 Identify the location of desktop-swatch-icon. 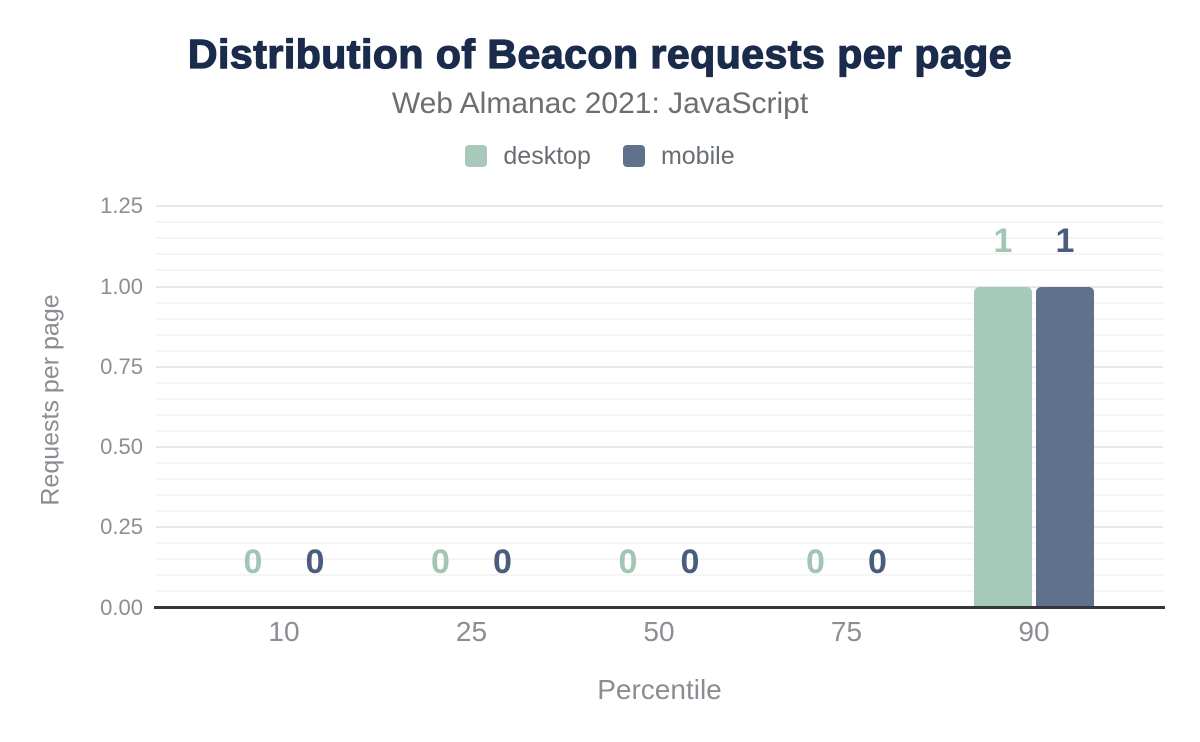
(476, 156).